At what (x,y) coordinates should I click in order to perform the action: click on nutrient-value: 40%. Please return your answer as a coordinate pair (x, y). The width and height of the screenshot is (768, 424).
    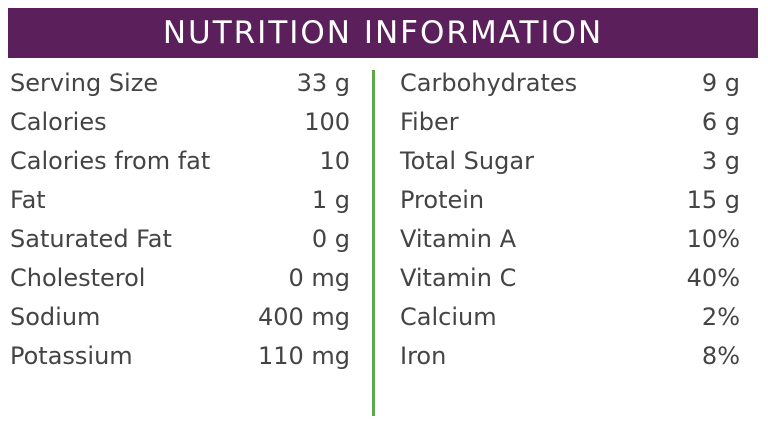
    Looking at the image, I should click on (713, 278).